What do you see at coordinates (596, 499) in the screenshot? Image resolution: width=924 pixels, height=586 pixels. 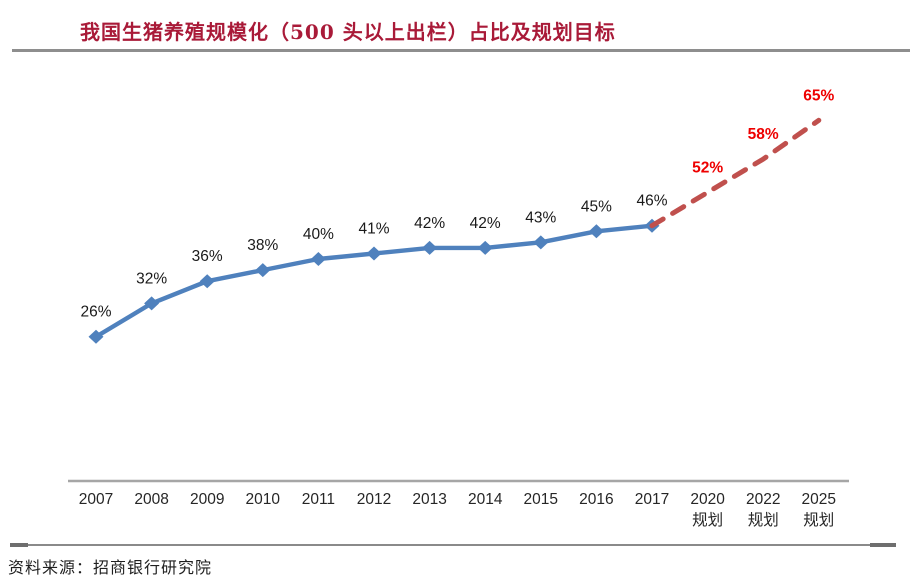 I see `x-axis-tick: 2016` at bounding box center [596, 499].